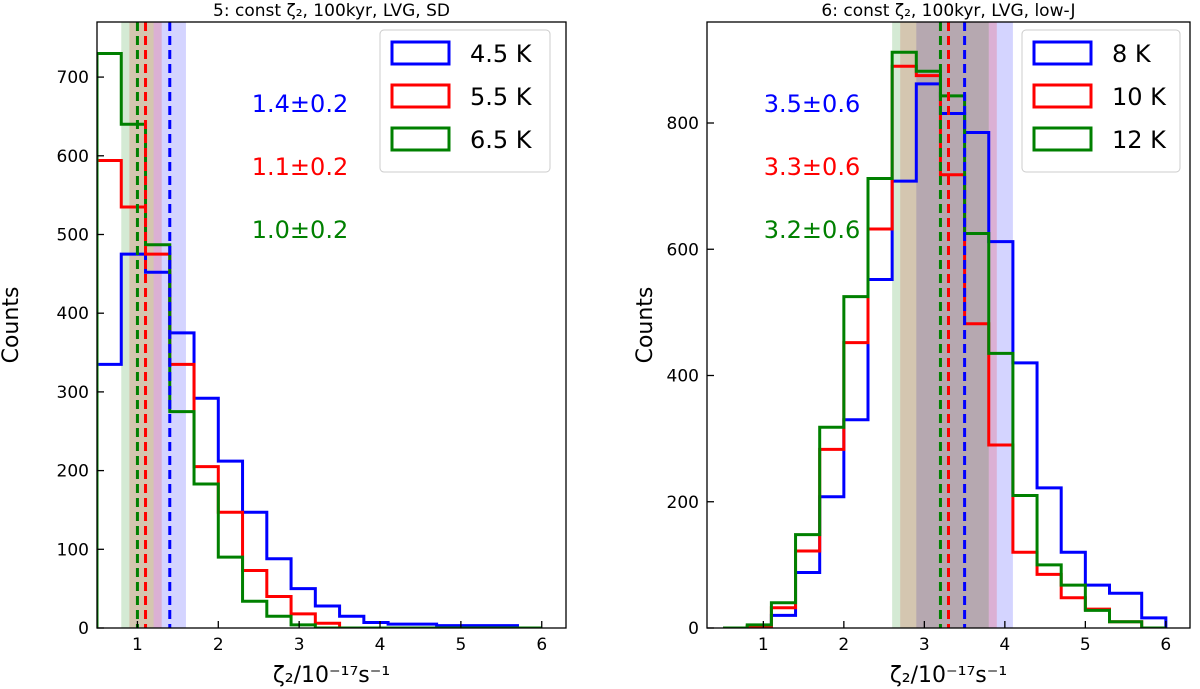  I want to click on chart-title: 6: const ζ₂, 100kyr, LVG, low-J, so click(948, 11).